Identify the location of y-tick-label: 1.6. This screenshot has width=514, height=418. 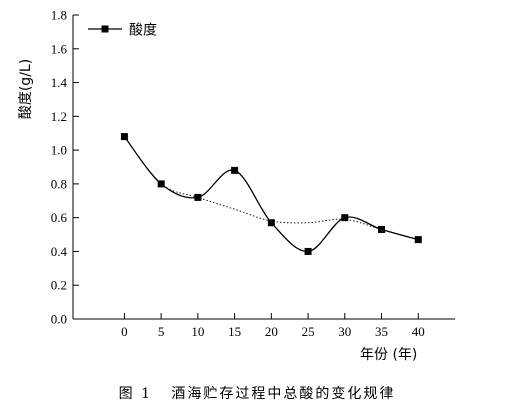
(59, 48).